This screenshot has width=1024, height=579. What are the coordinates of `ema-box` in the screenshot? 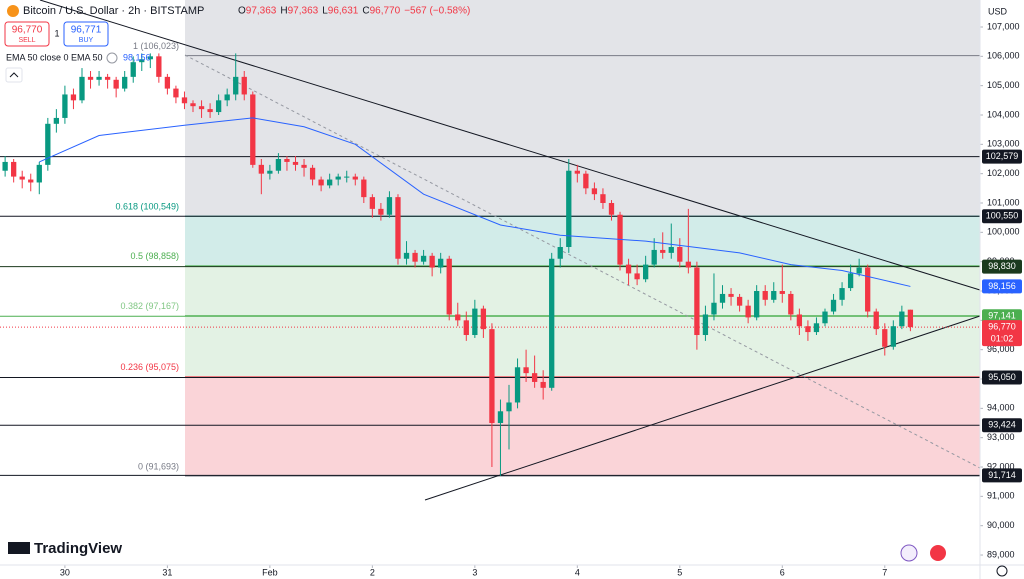 It's located at (1002, 286).